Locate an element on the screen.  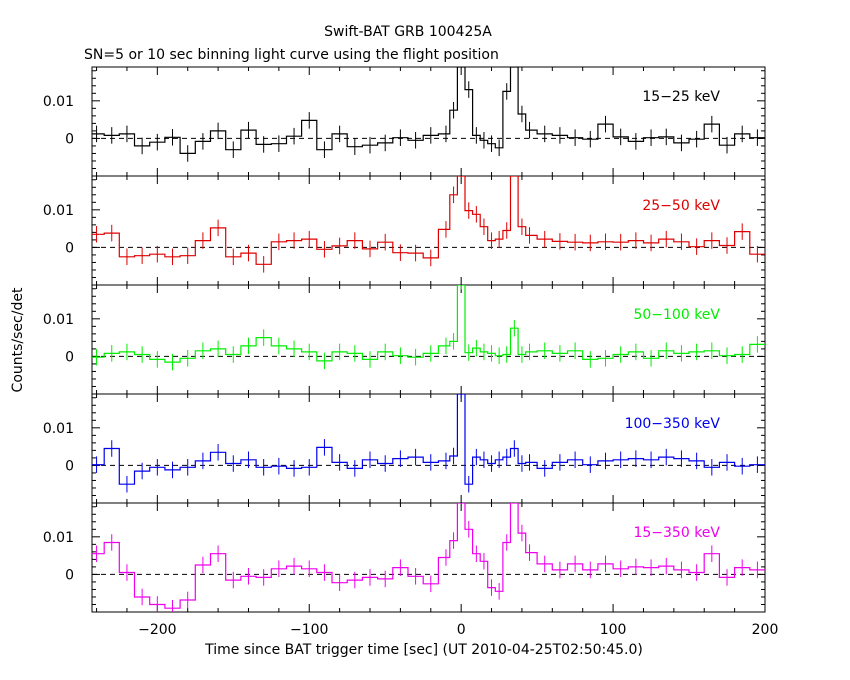
x-tick-label: 0 is located at coordinates (461, 630).